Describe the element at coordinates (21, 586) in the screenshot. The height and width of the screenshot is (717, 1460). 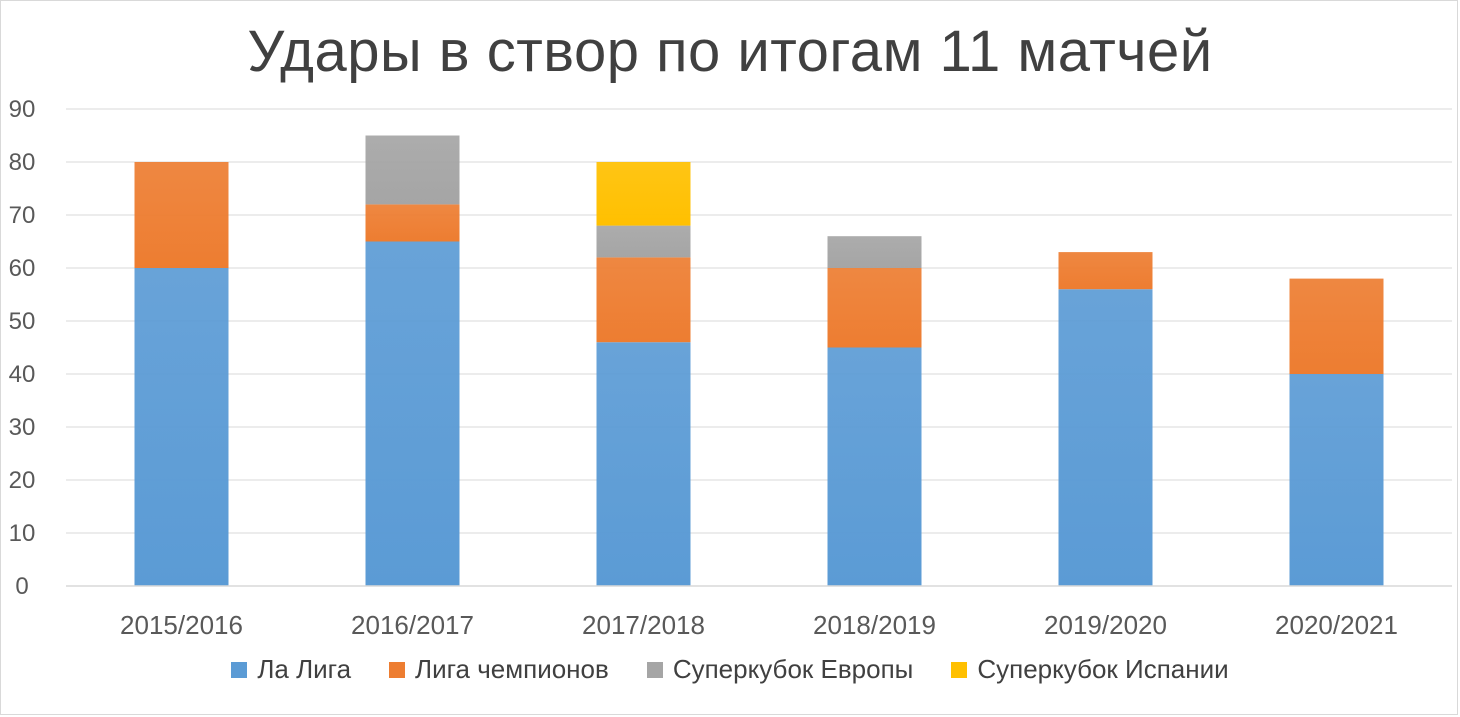
I see `y-tick-label: 0` at that location.